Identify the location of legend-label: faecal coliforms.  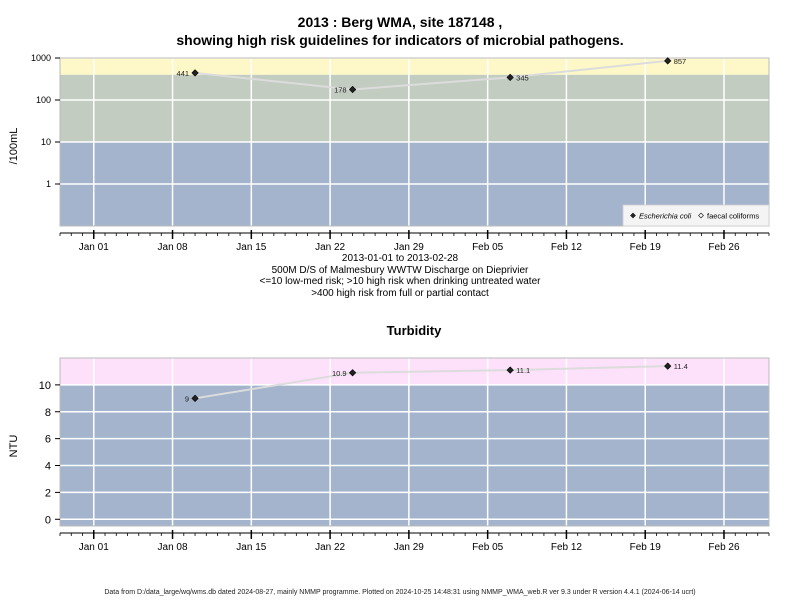
(733, 216).